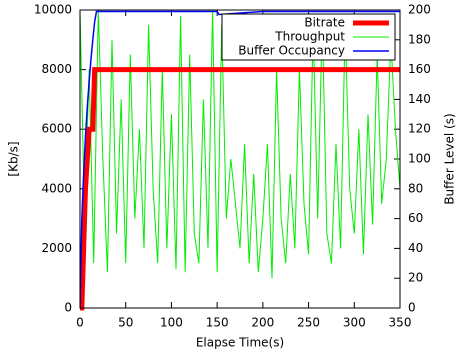 This screenshot has width=457, height=358. What do you see at coordinates (240, 343) in the screenshot?
I see `x-axis-label: Elapse Time(s)` at bounding box center [240, 343].